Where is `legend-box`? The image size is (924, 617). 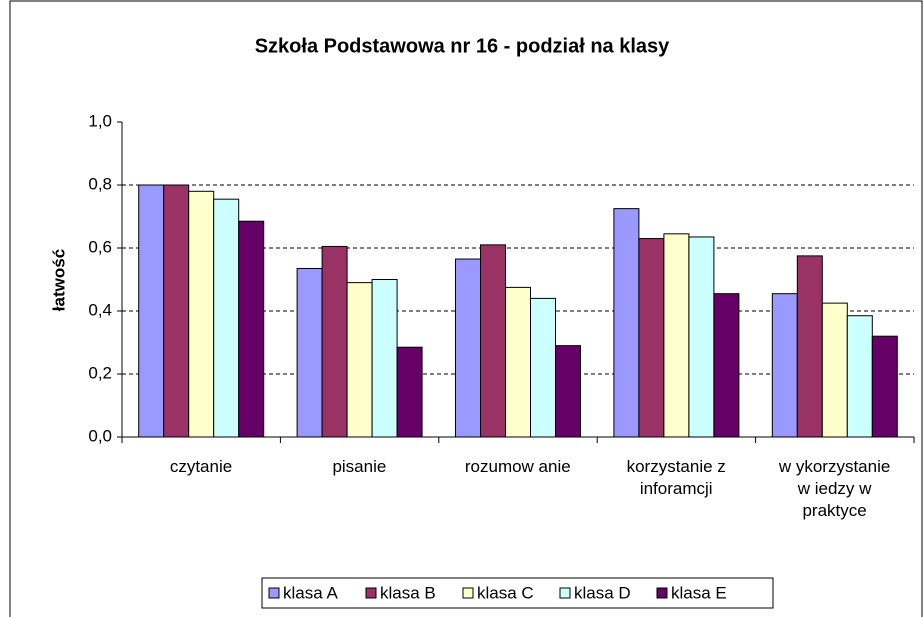 legend-box is located at coordinates (517, 593).